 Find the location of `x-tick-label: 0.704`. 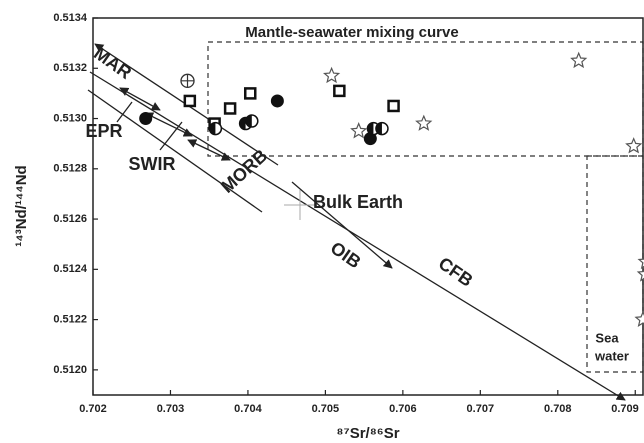

x-tick-label: 0.704 is located at coordinates (248, 409).